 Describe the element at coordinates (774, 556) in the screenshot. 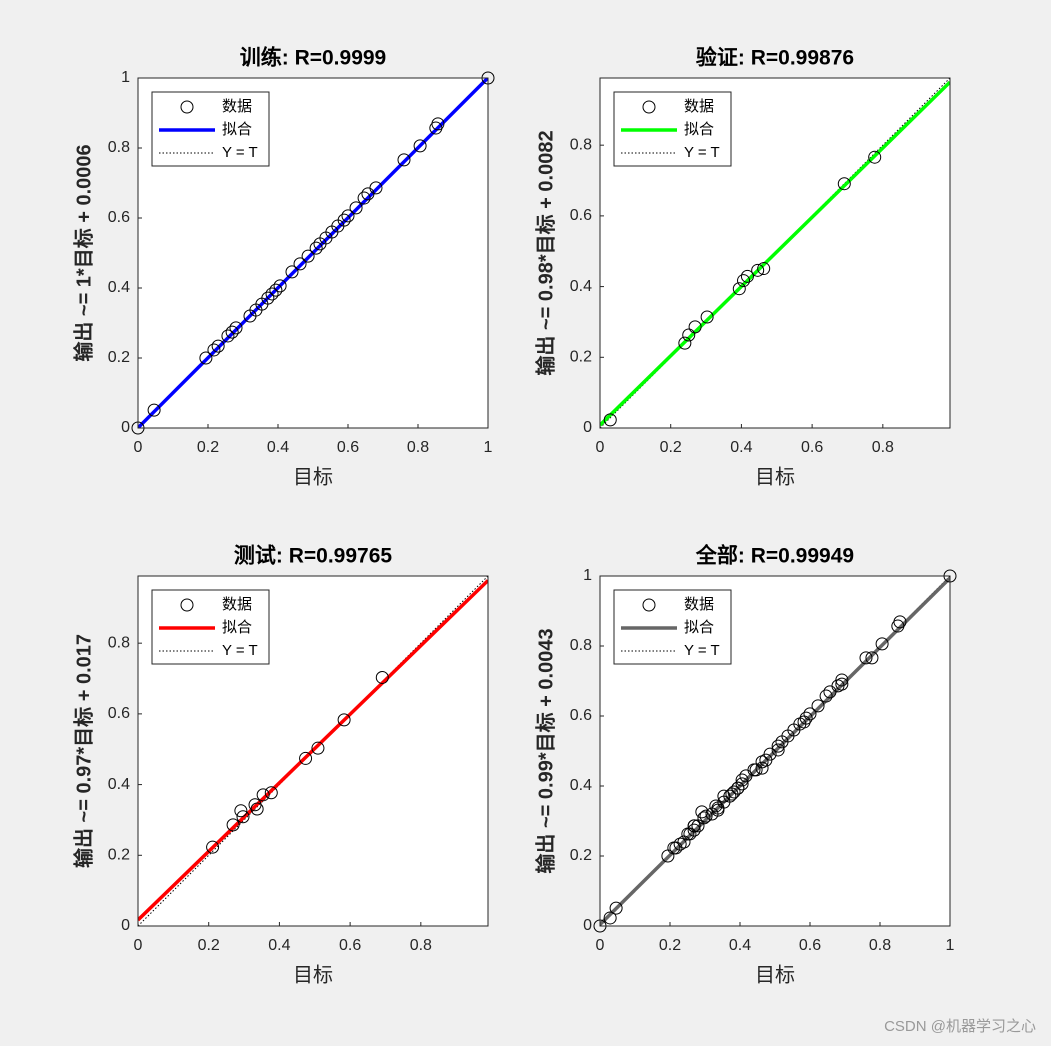

I see `chart-title: 全部: R=0.99949` at that location.